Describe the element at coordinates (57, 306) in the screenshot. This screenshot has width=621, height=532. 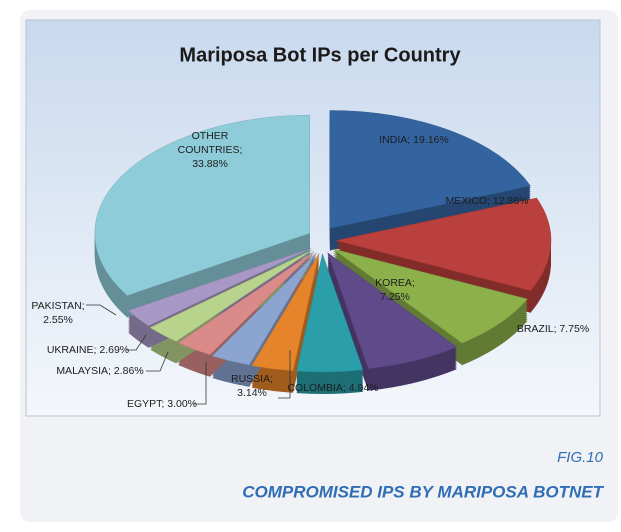
I see `slice-label-line: PAKISTAN;` at that location.